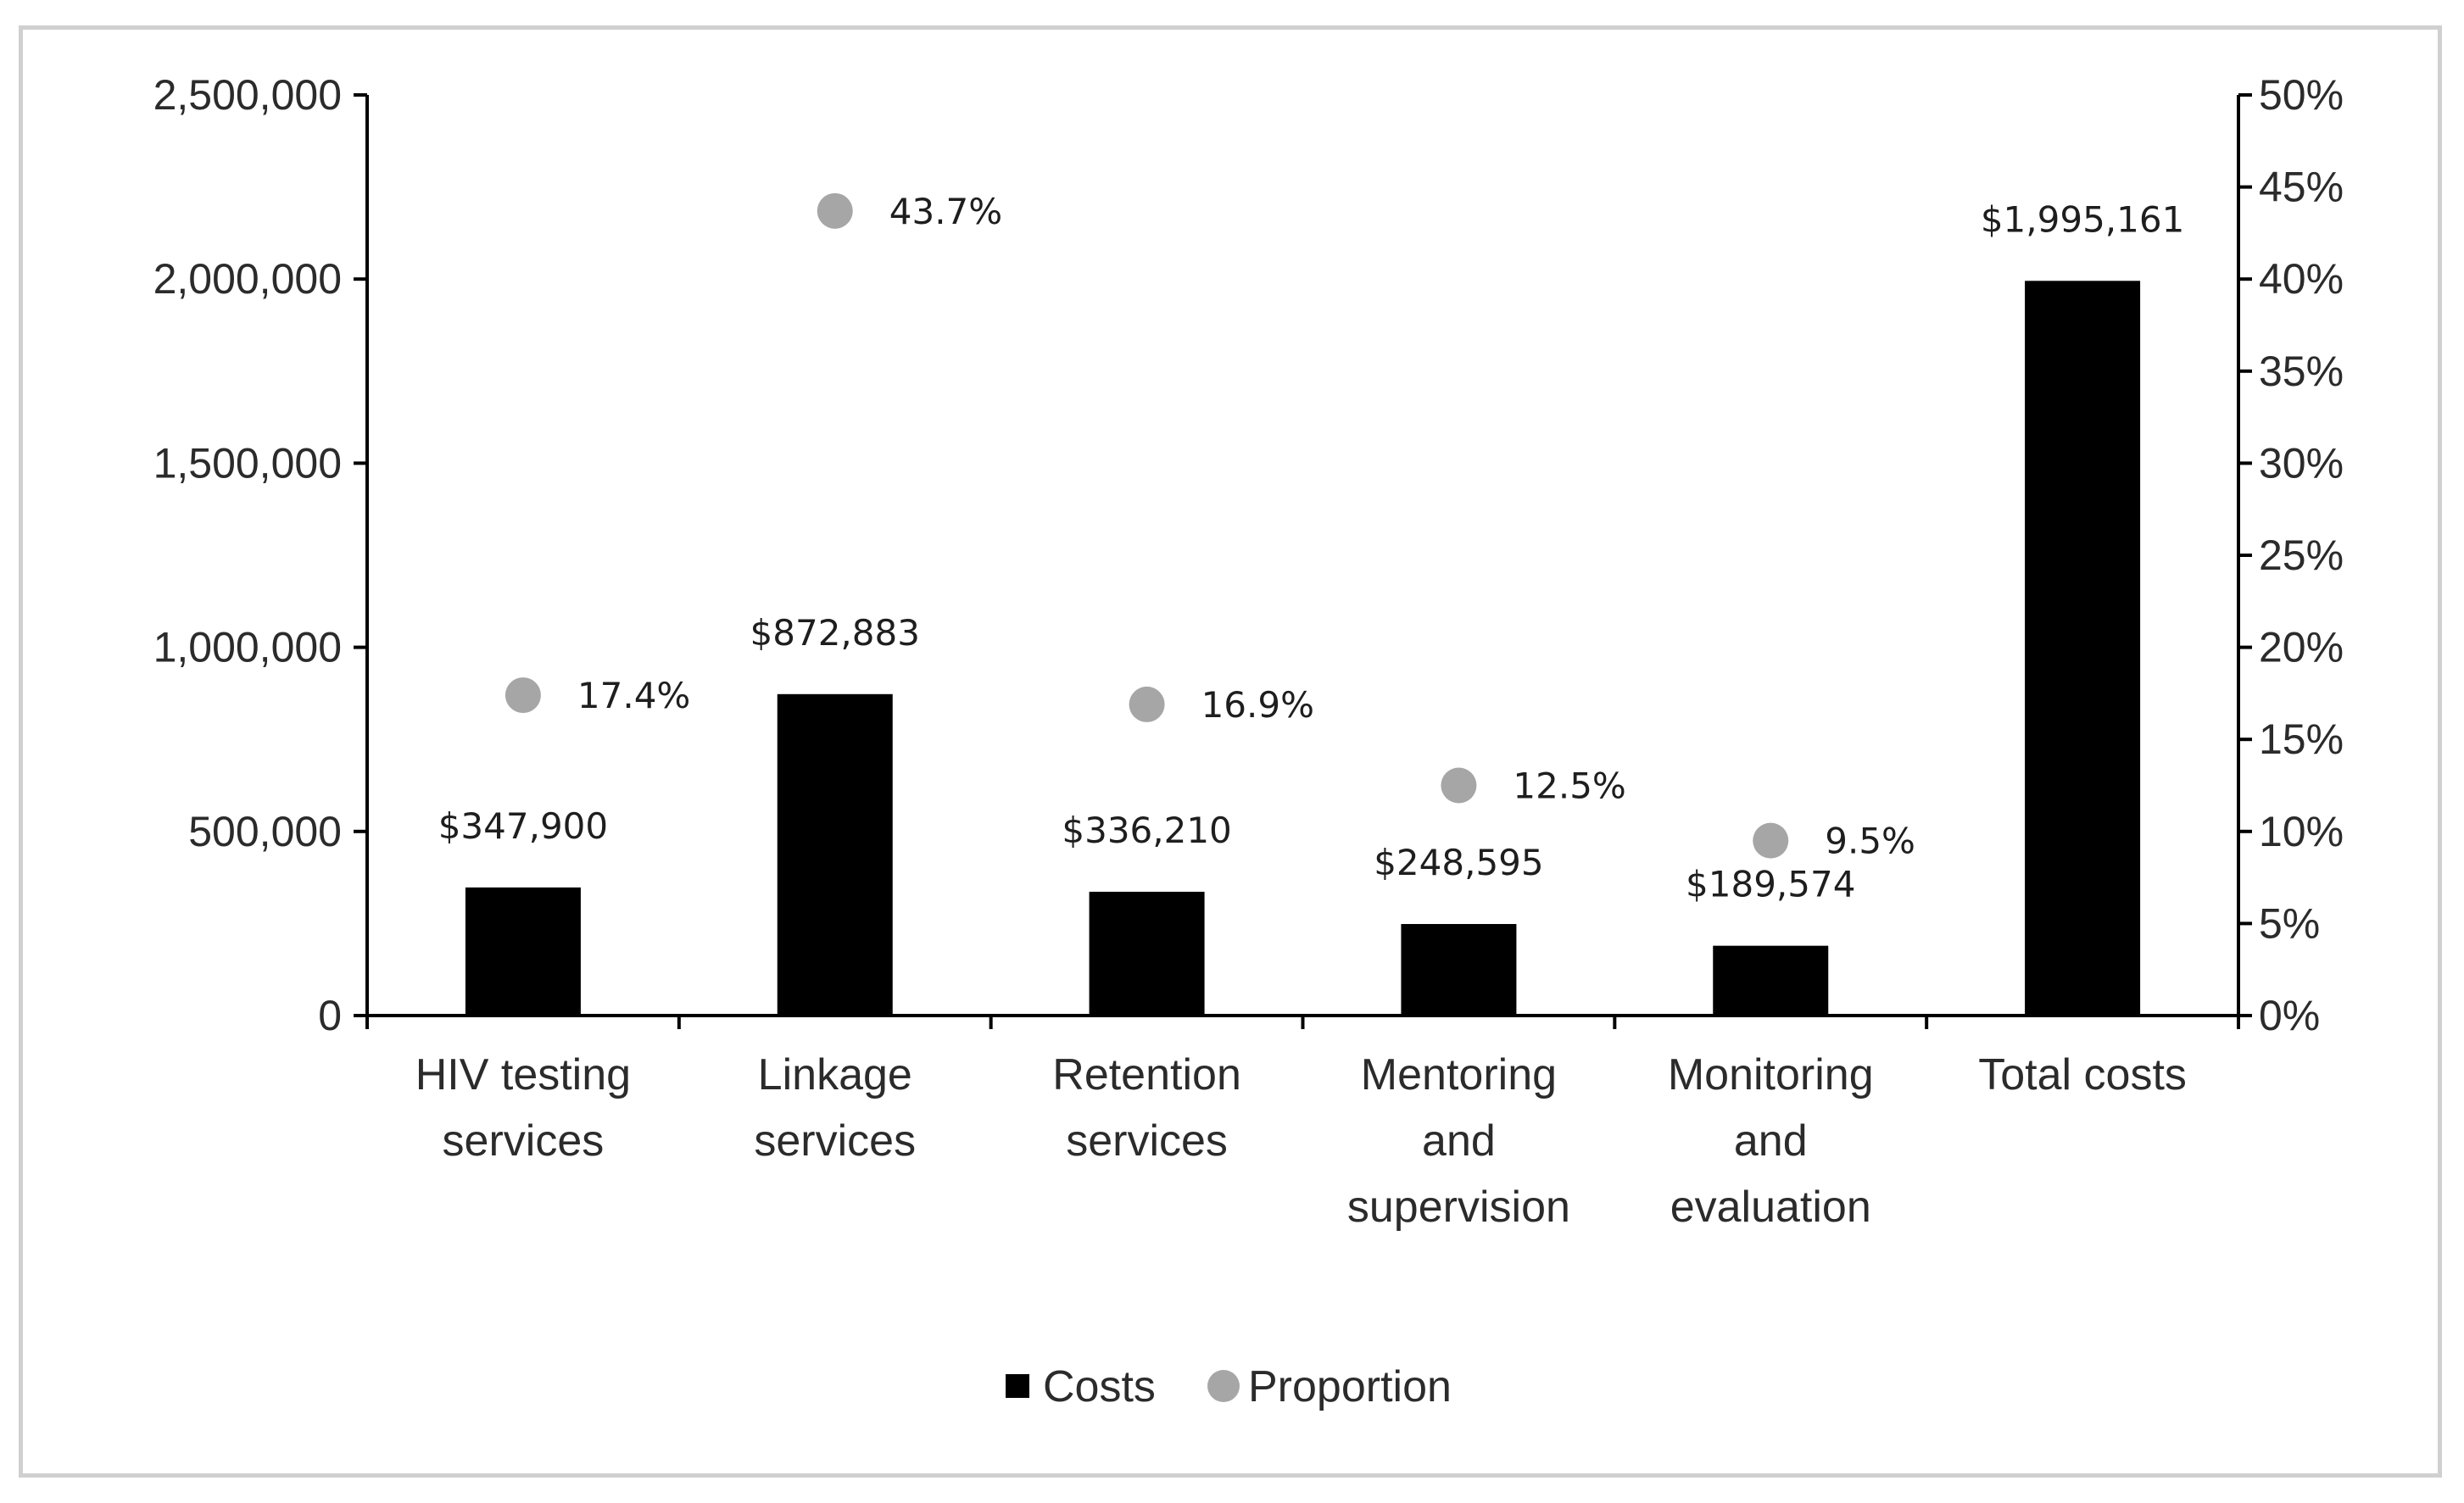 The height and width of the screenshot is (1503, 2464). I want to click on y-left-tick-label: 0, so click(330, 1016).